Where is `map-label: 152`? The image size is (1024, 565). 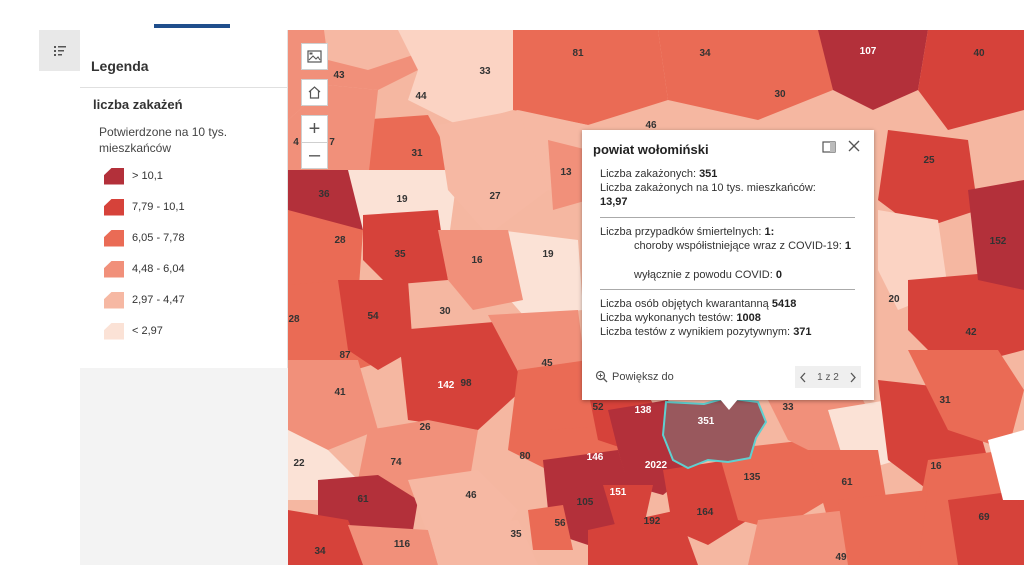
map-label: 152 is located at coordinates (998, 241).